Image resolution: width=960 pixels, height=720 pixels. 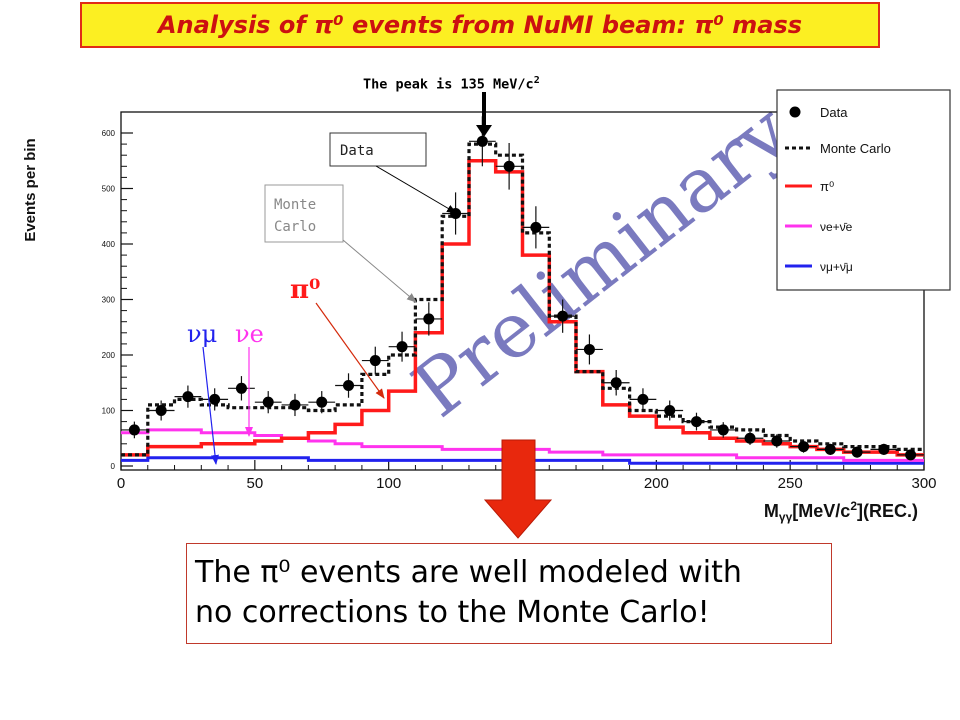 What do you see at coordinates (254, 483) in the screenshot?
I see `x-tick-label: 50` at bounding box center [254, 483].